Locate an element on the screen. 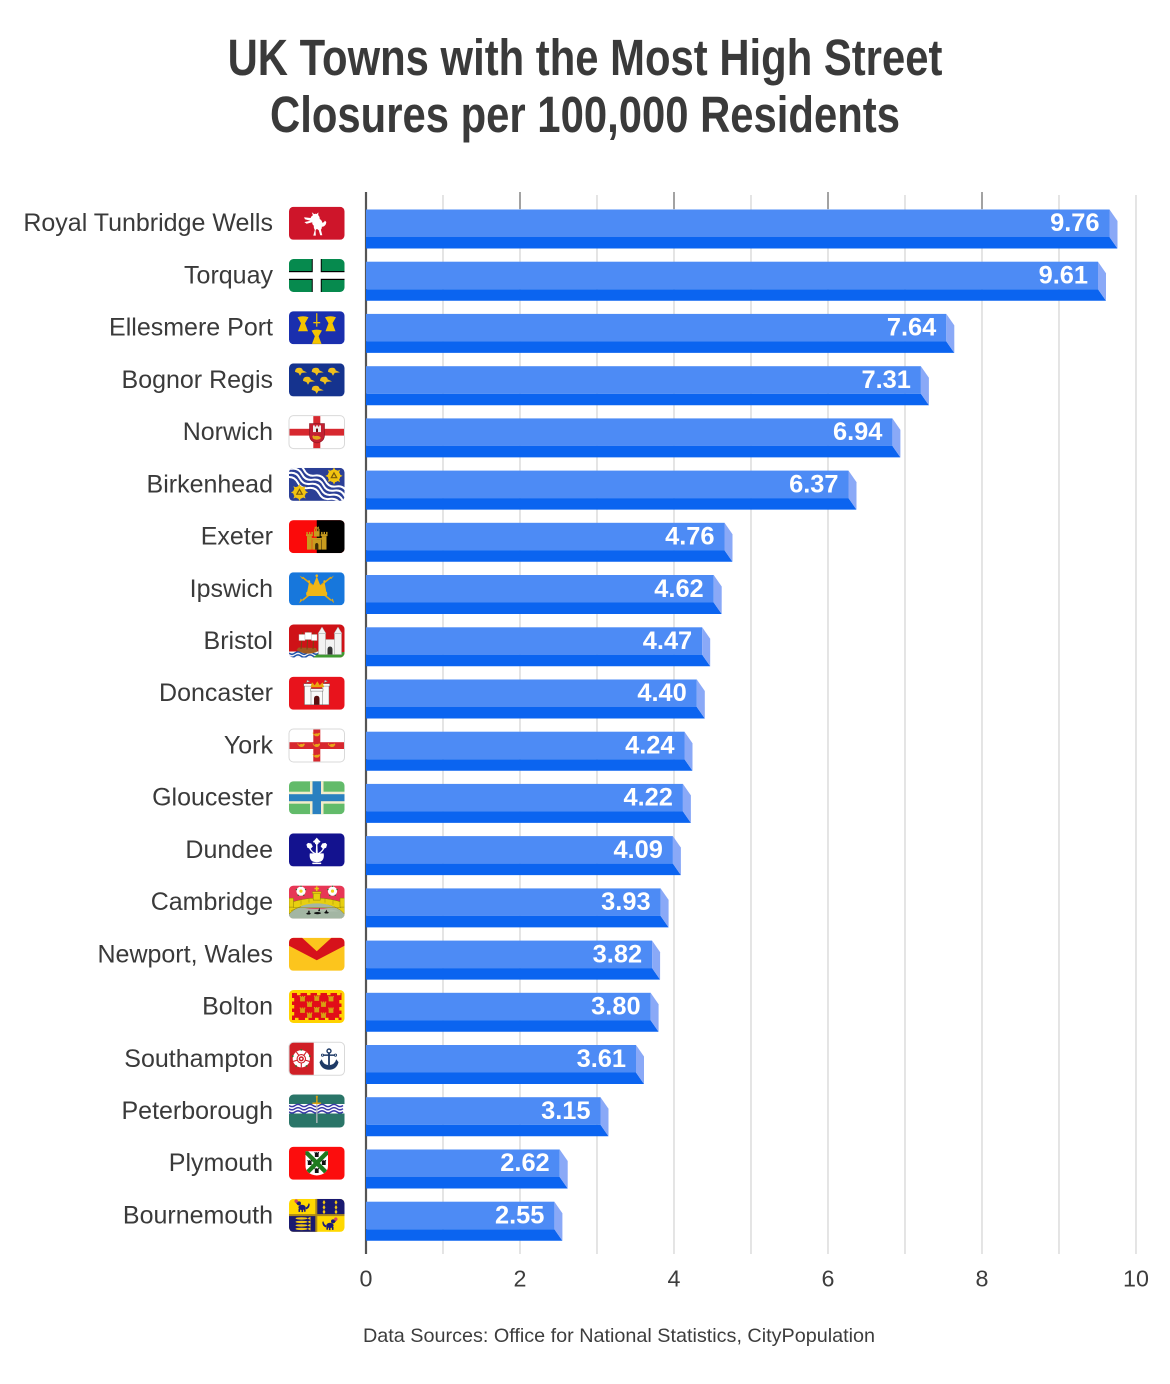 The image size is (1170, 1384). svg-text: 4.24 is located at coordinates (649, 746).